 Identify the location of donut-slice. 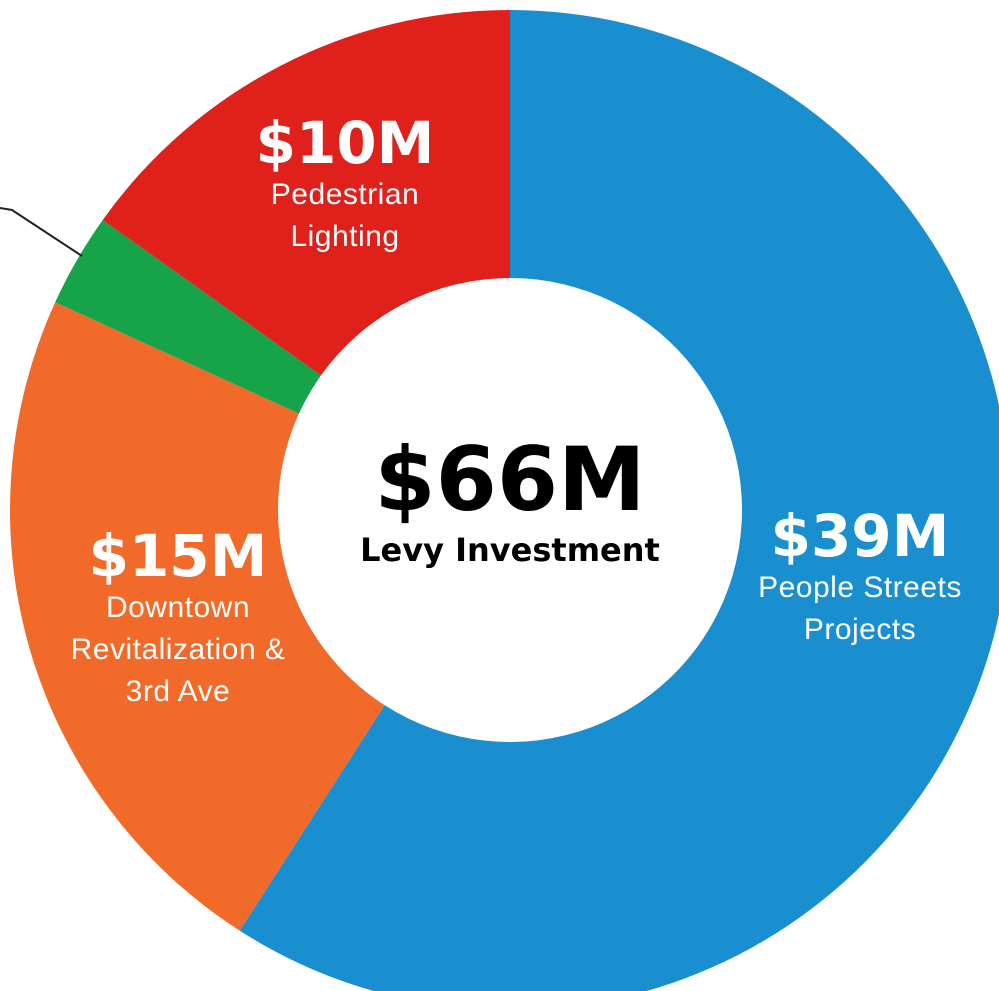
(188, 316).